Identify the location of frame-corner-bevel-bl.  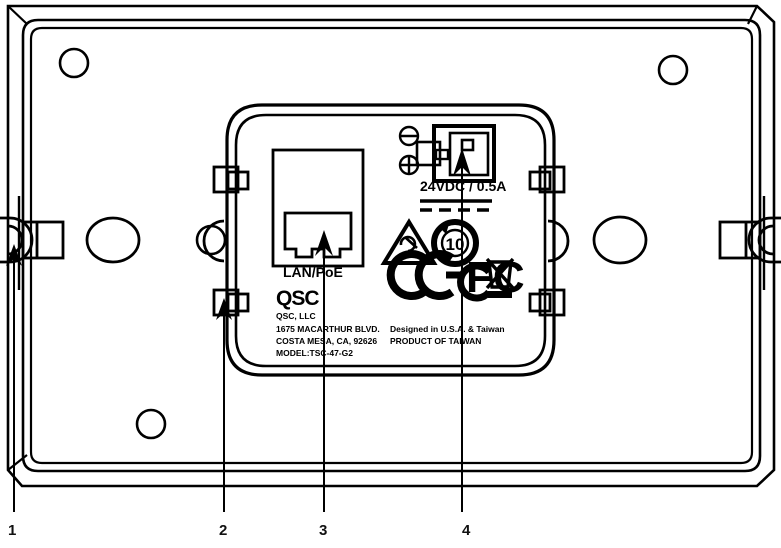
(17, 462).